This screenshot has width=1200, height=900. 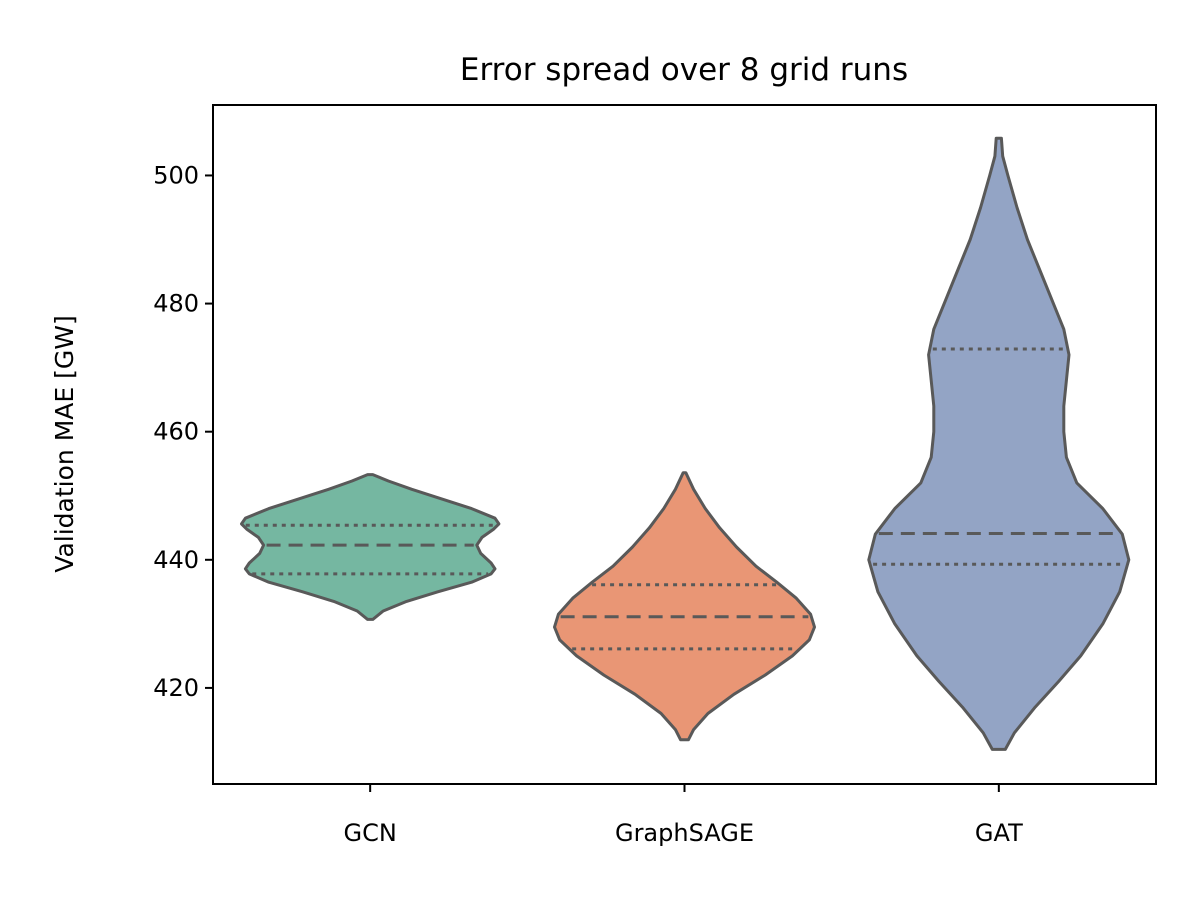 What do you see at coordinates (176, 304) in the screenshot?
I see `y-tick-label: 480` at bounding box center [176, 304].